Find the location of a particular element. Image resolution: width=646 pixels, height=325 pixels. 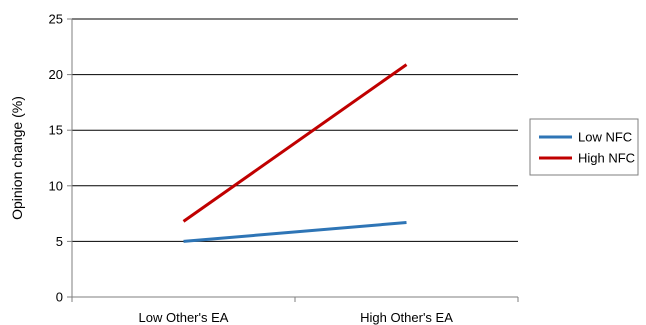

series-line-low-nfc is located at coordinates (295, 232).